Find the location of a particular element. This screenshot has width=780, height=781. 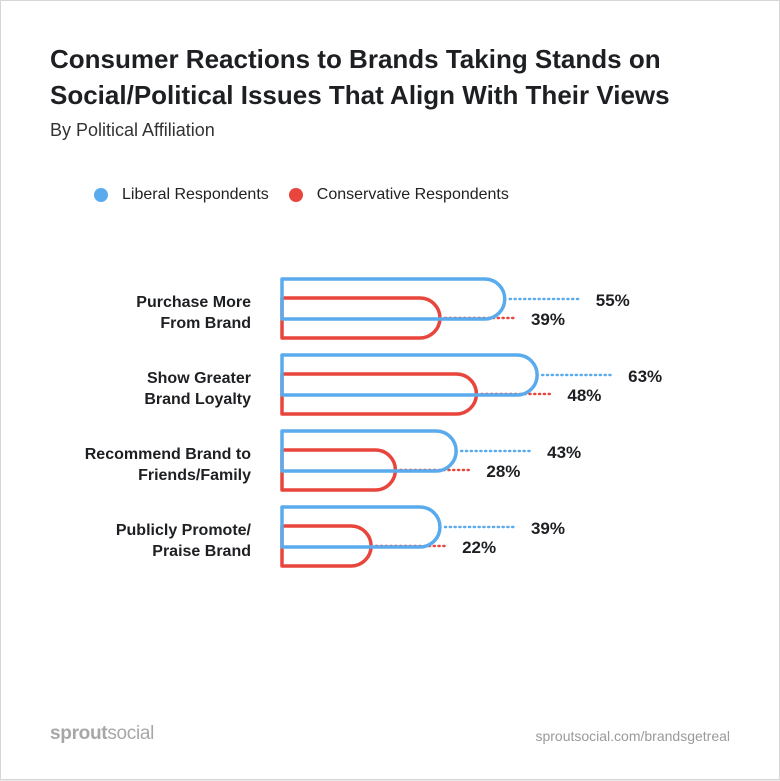

value-label-conservative-purchase-more: 39% is located at coordinates (548, 319).